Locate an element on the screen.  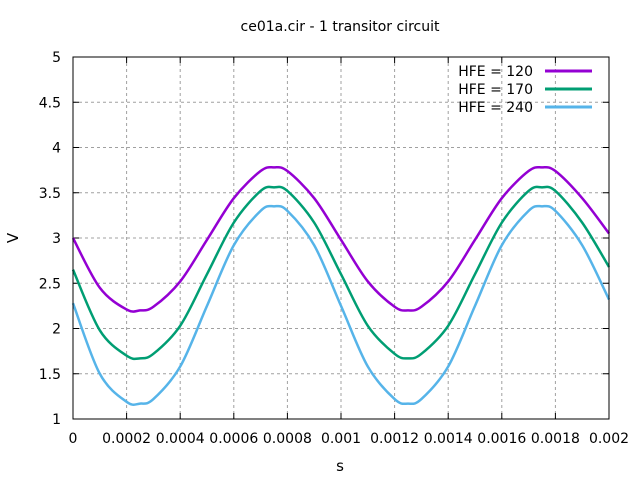
y-tick-label: 3.5 is located at coordinates (50, 194).